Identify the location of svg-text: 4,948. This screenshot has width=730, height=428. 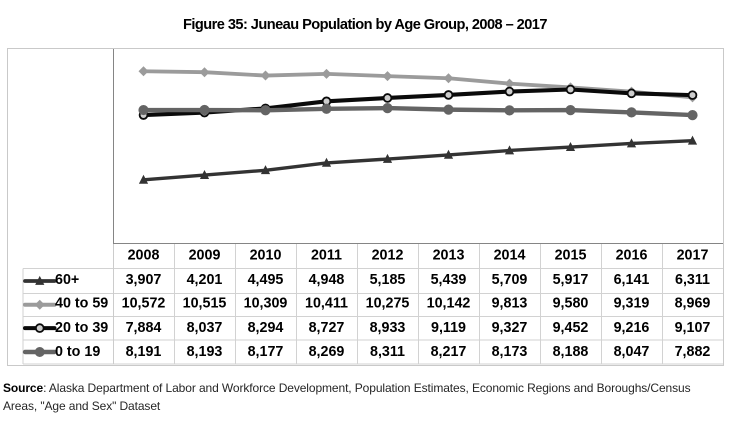
(327, 280).